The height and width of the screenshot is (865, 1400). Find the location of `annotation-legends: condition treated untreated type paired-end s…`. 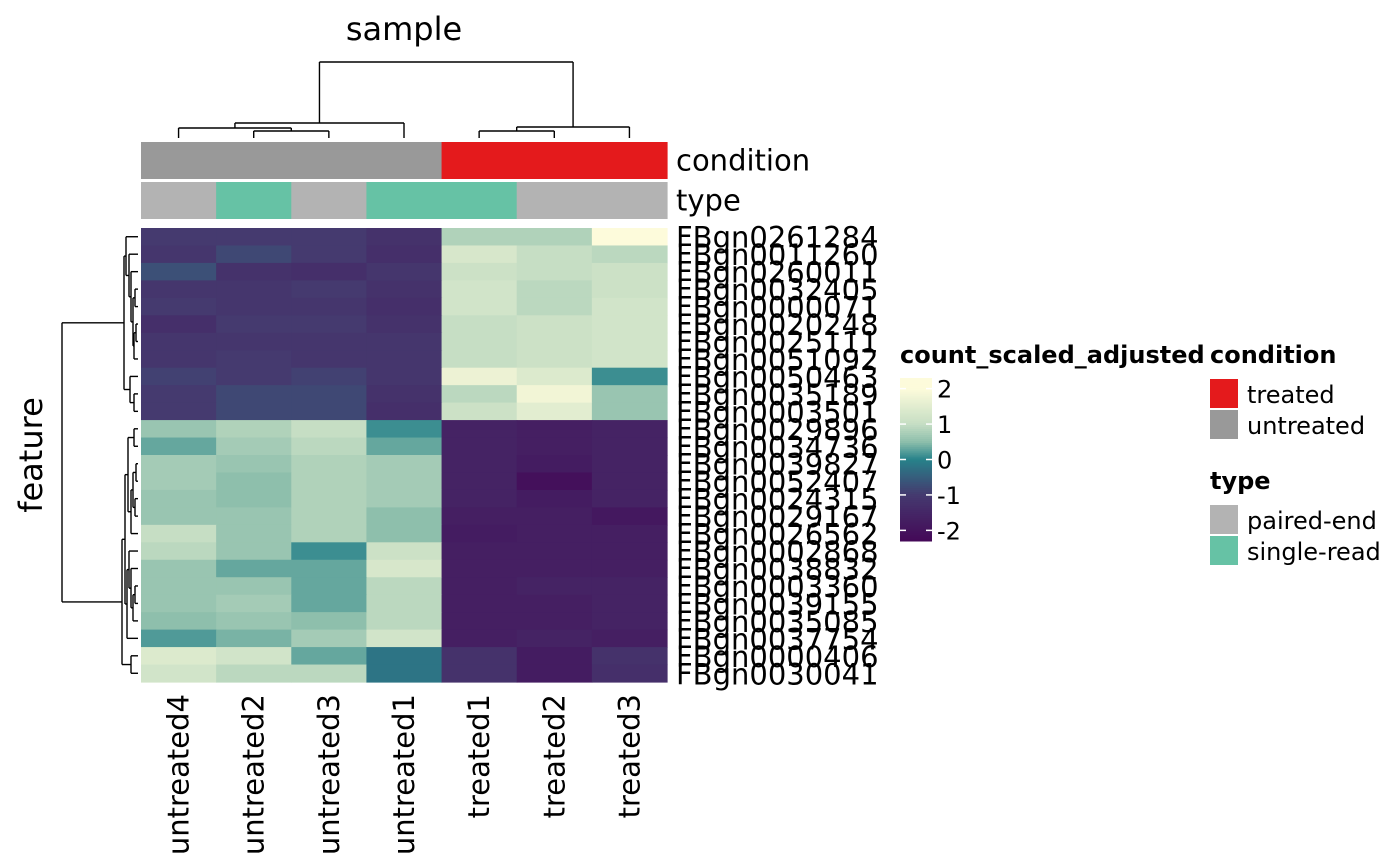

annotation-legends: condition treated untreated type paired-end s… is located at coordinates (1295, 453).